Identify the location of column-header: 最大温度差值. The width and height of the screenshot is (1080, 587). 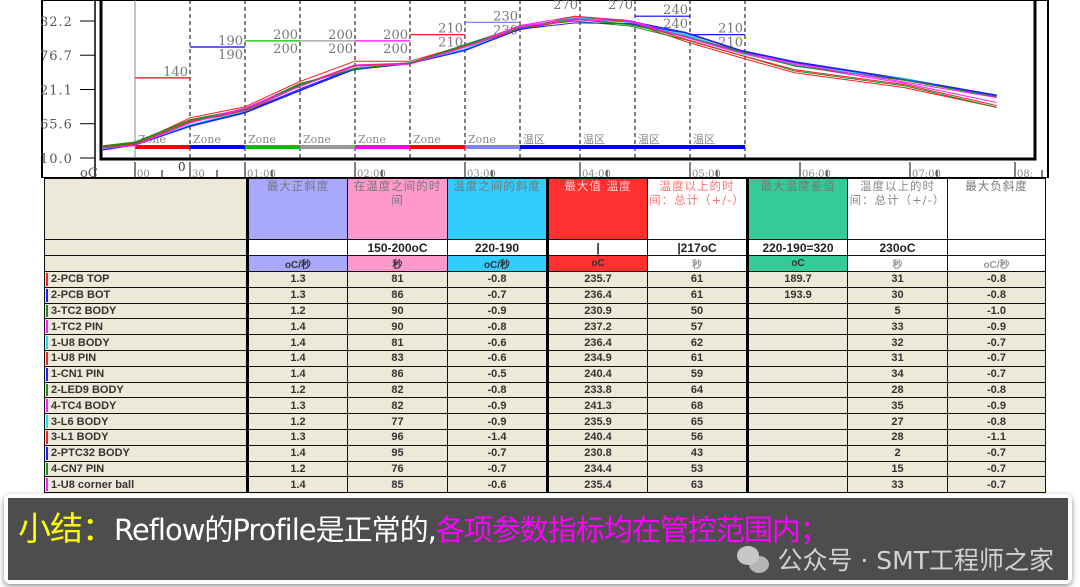
(797, 209).